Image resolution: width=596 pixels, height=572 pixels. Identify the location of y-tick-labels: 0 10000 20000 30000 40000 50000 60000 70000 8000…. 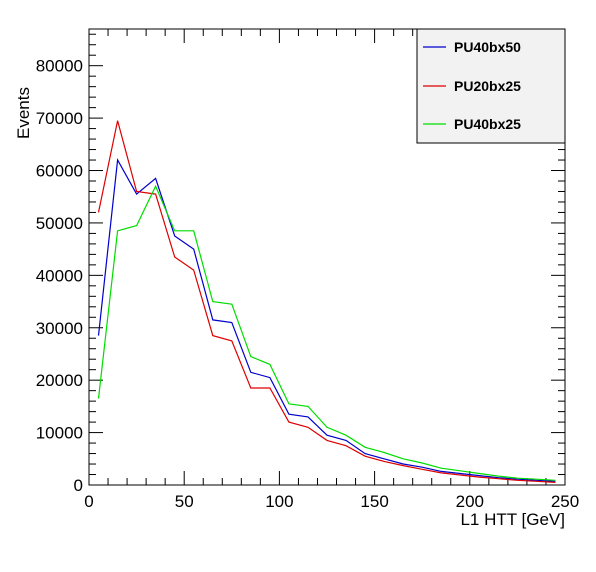
(59, 276).